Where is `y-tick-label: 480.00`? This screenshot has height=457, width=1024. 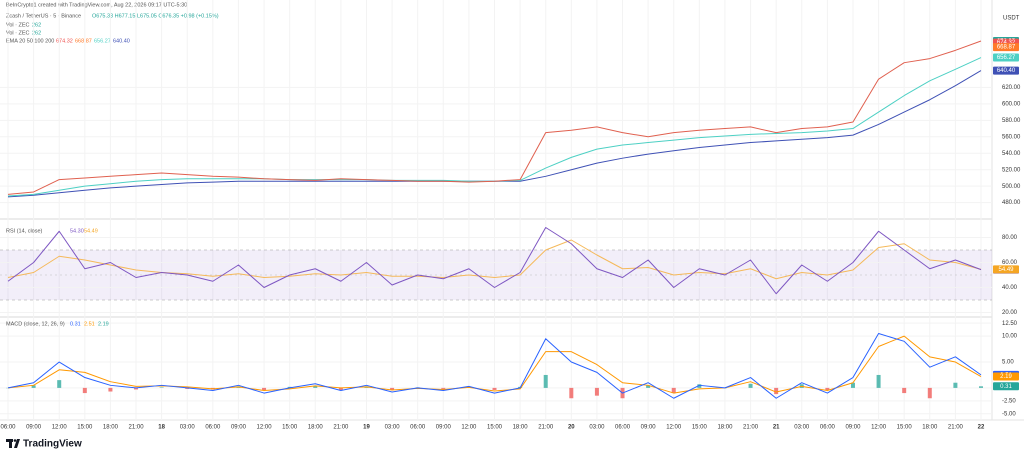 y-tick-label: 480.00 is located at coordinates (1011, 203).